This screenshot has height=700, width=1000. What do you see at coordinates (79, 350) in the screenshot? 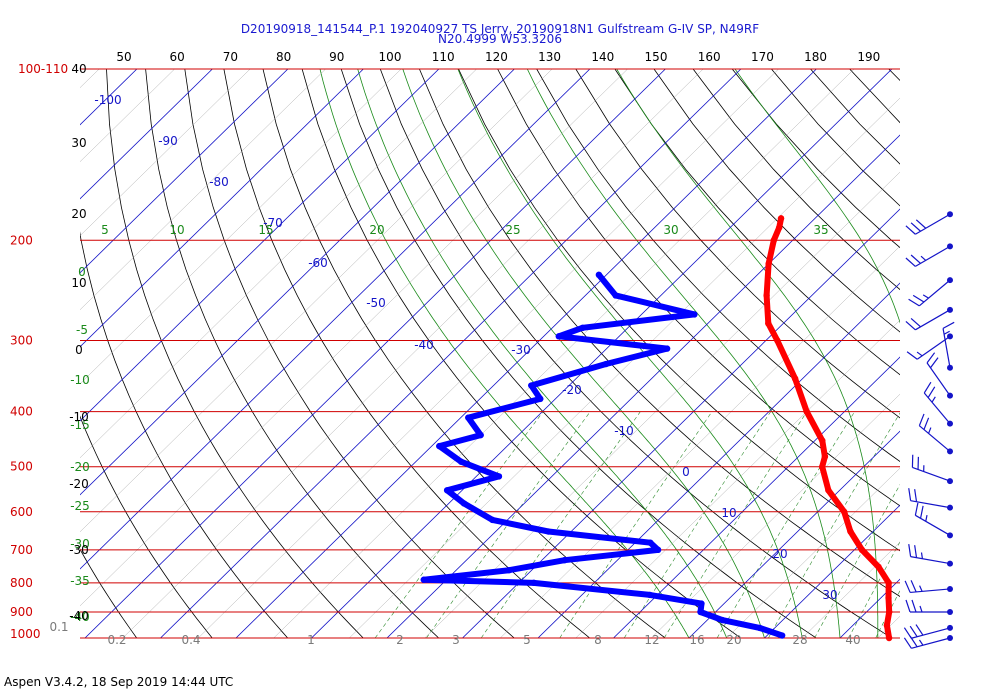
I see `height-label: 0` at bounding box center [79, 350].